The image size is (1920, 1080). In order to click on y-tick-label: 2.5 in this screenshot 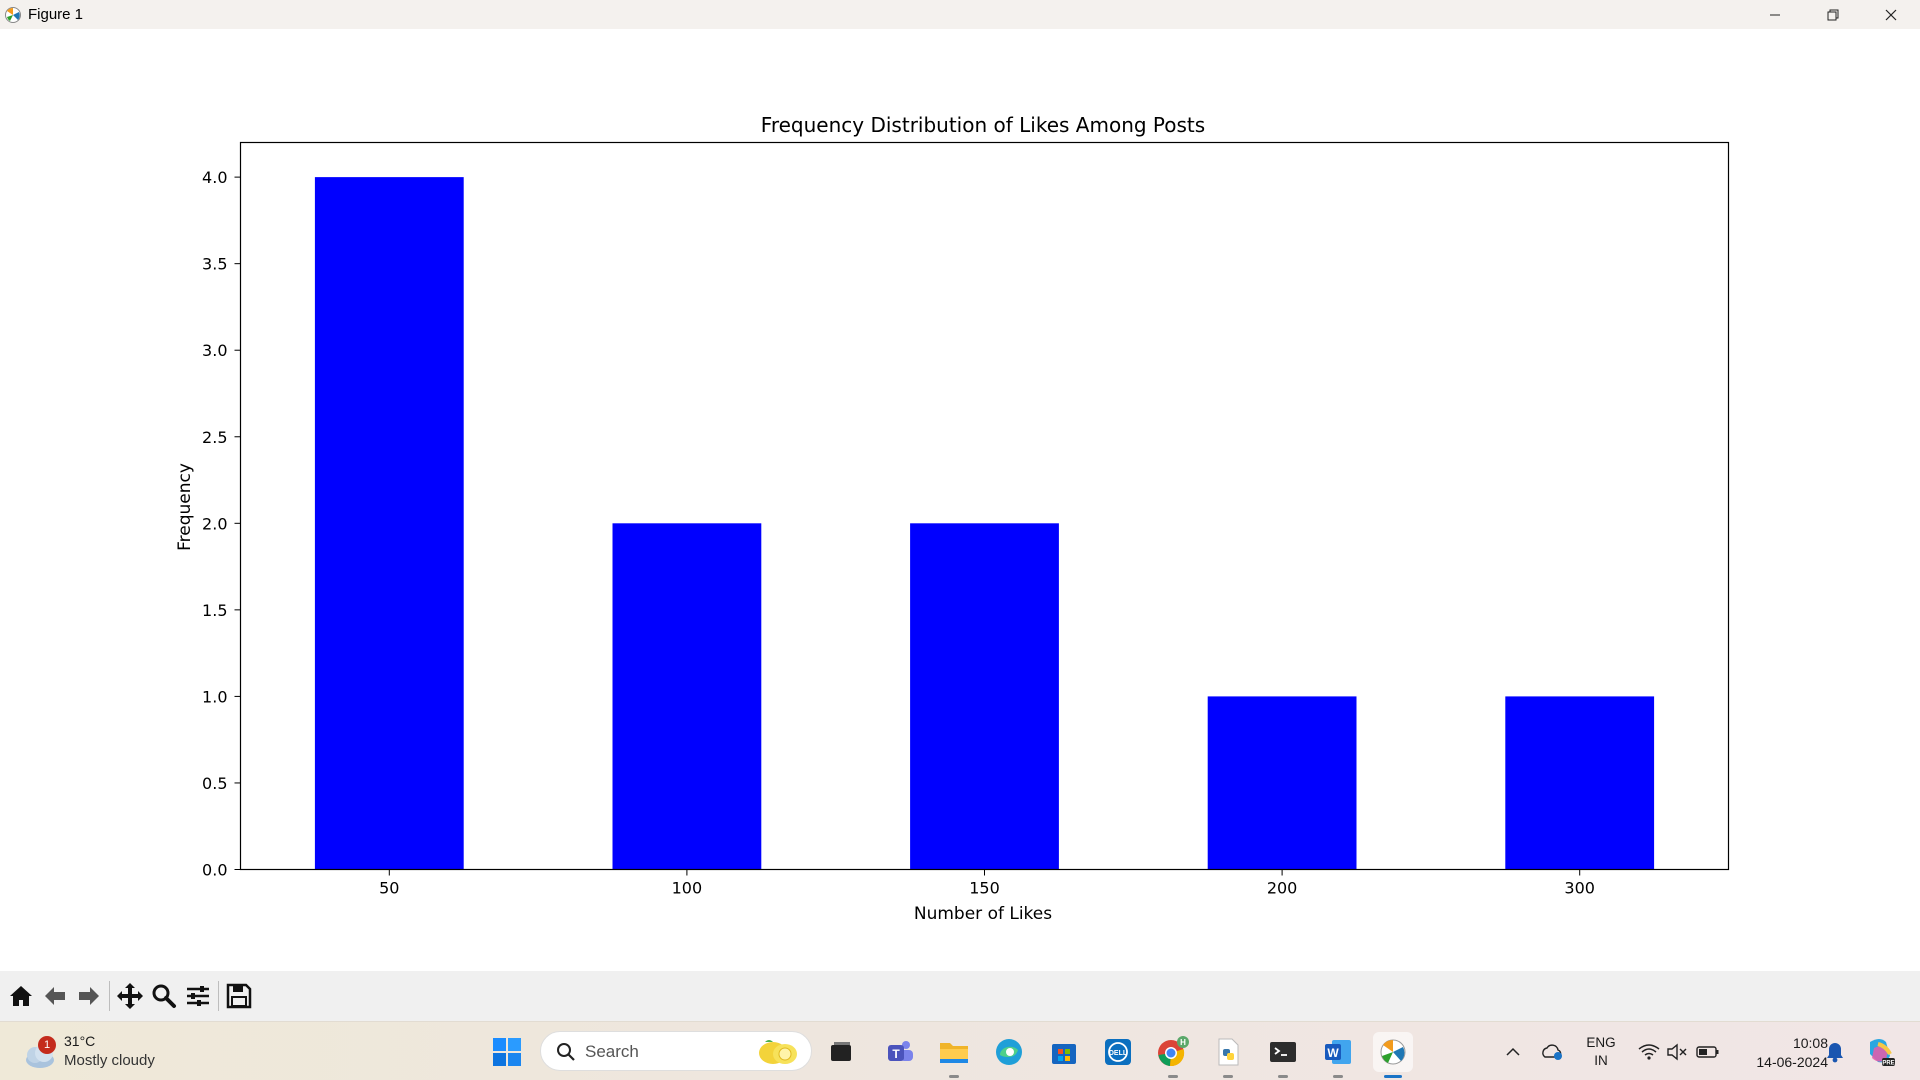, I will do `click(214, 437)`.